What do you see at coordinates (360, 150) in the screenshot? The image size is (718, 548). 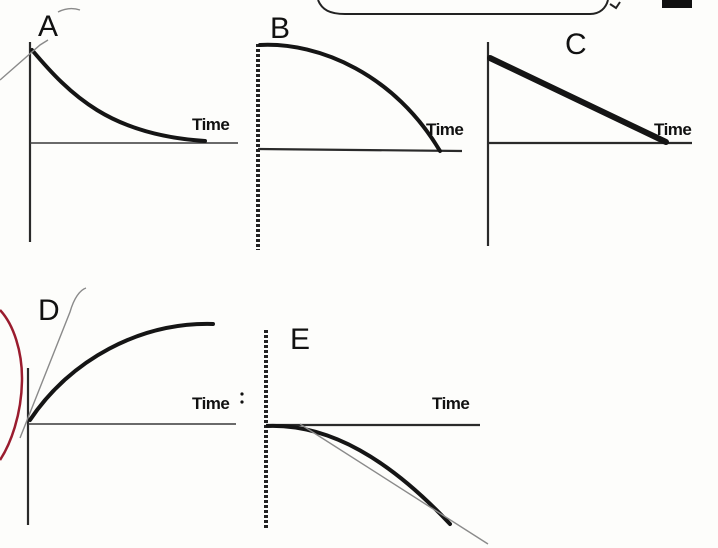 I see `x-axis` at bounding box center [360, 150].